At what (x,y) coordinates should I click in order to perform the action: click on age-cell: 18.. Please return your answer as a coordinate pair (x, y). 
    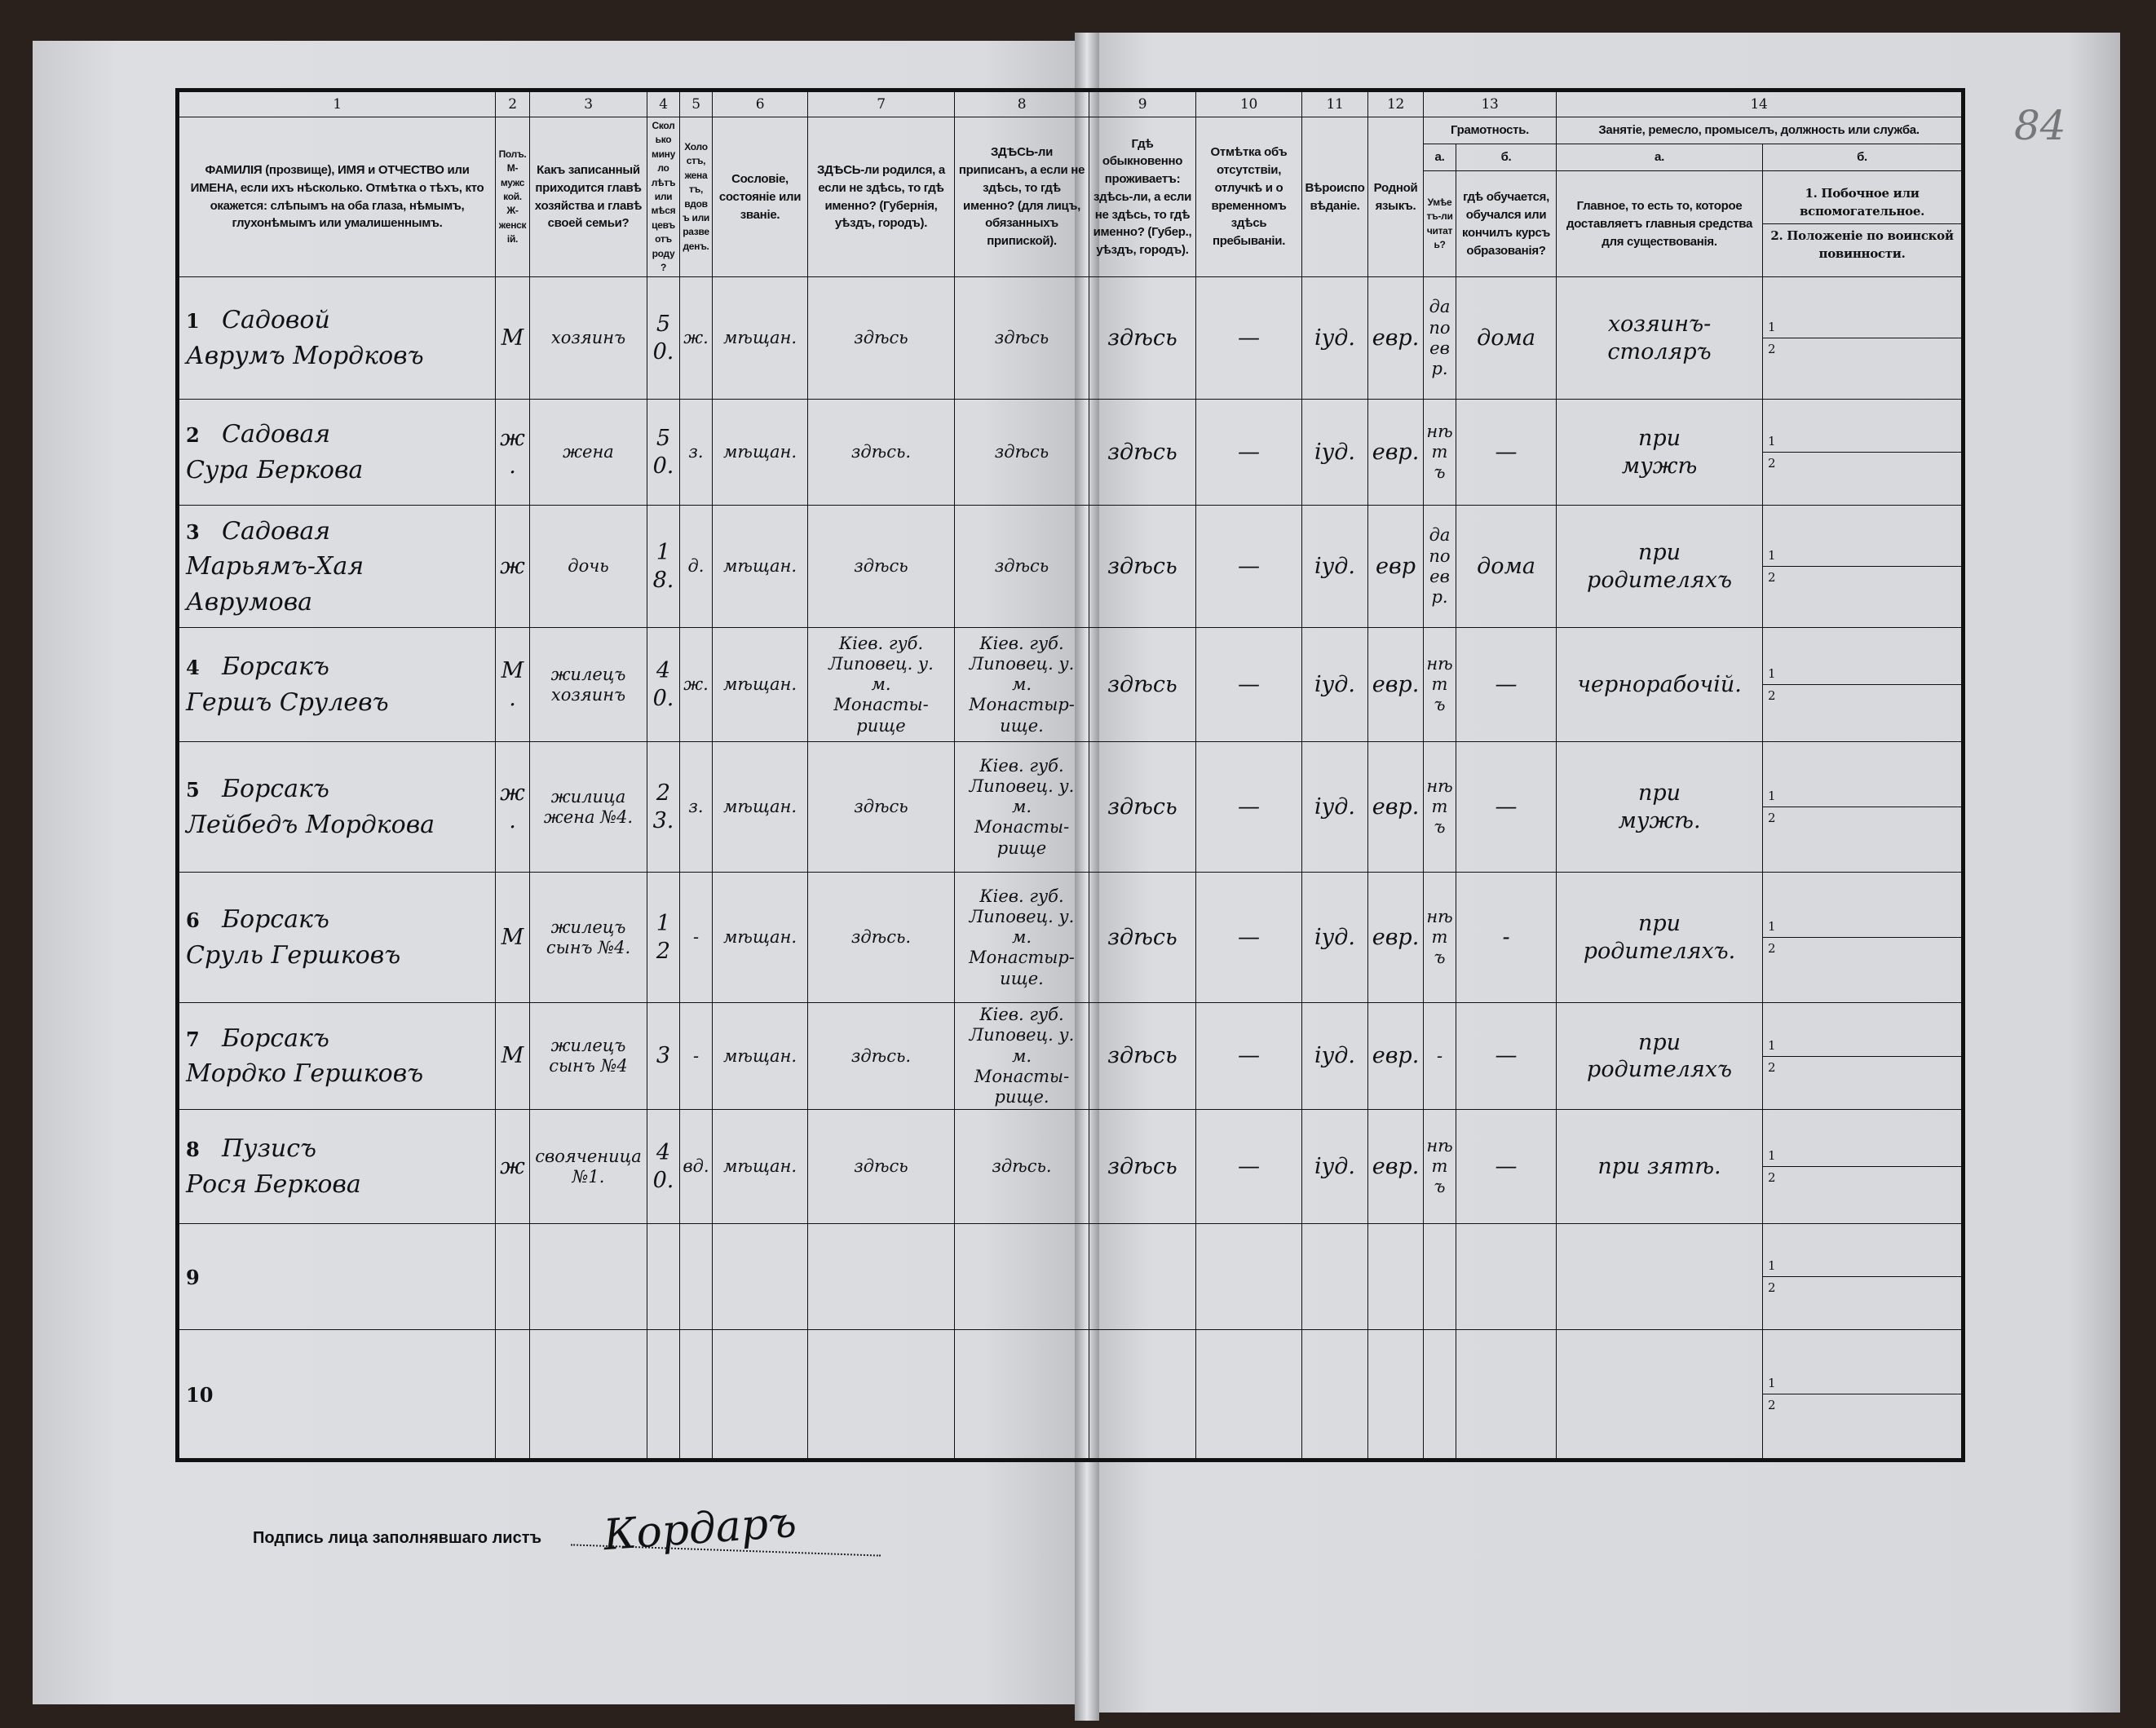
    Looking at the image, I should click on (663, 567).